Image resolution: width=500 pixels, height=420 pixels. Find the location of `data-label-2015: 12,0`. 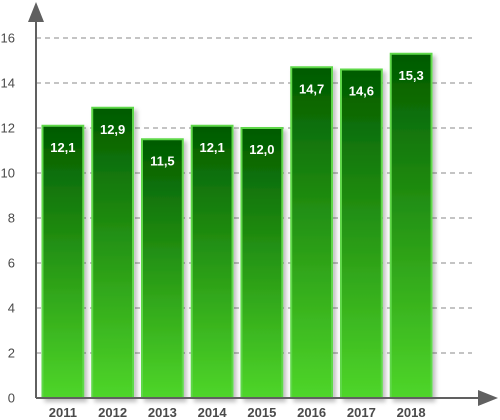

data-label-2015: 12,0 is located at coordinates (261, 149).